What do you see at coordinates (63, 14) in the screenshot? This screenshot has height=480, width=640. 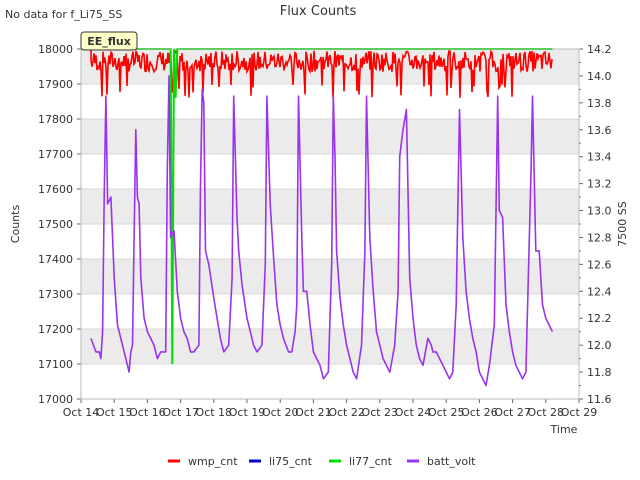 I see `no-data-note: No data for f_Li75_SS` at bounding box center [63, 14].